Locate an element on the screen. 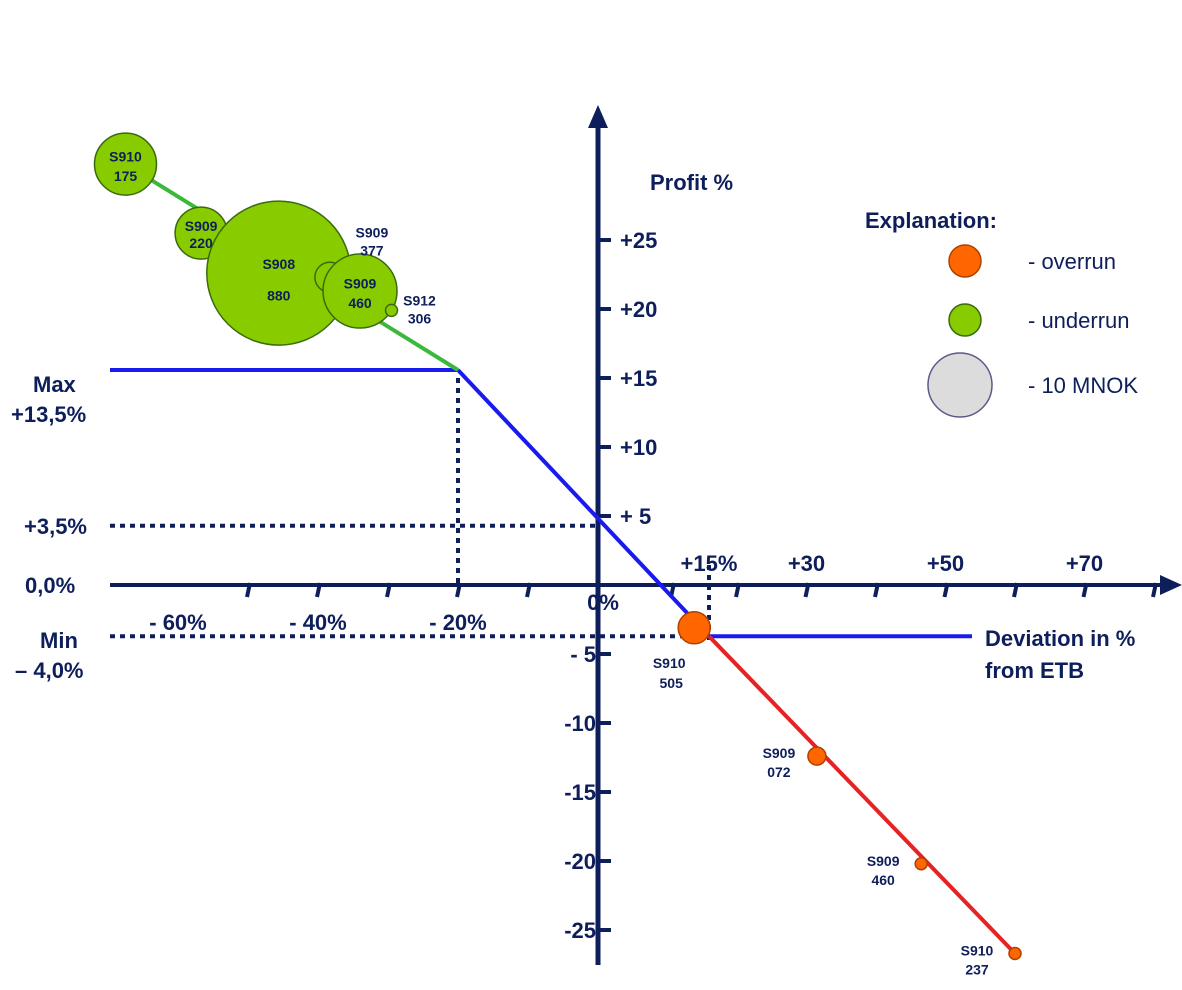 The height and width of the screenshot is (990, 1182). x-tick-label: +70 is located at coordinates (1084, 563).